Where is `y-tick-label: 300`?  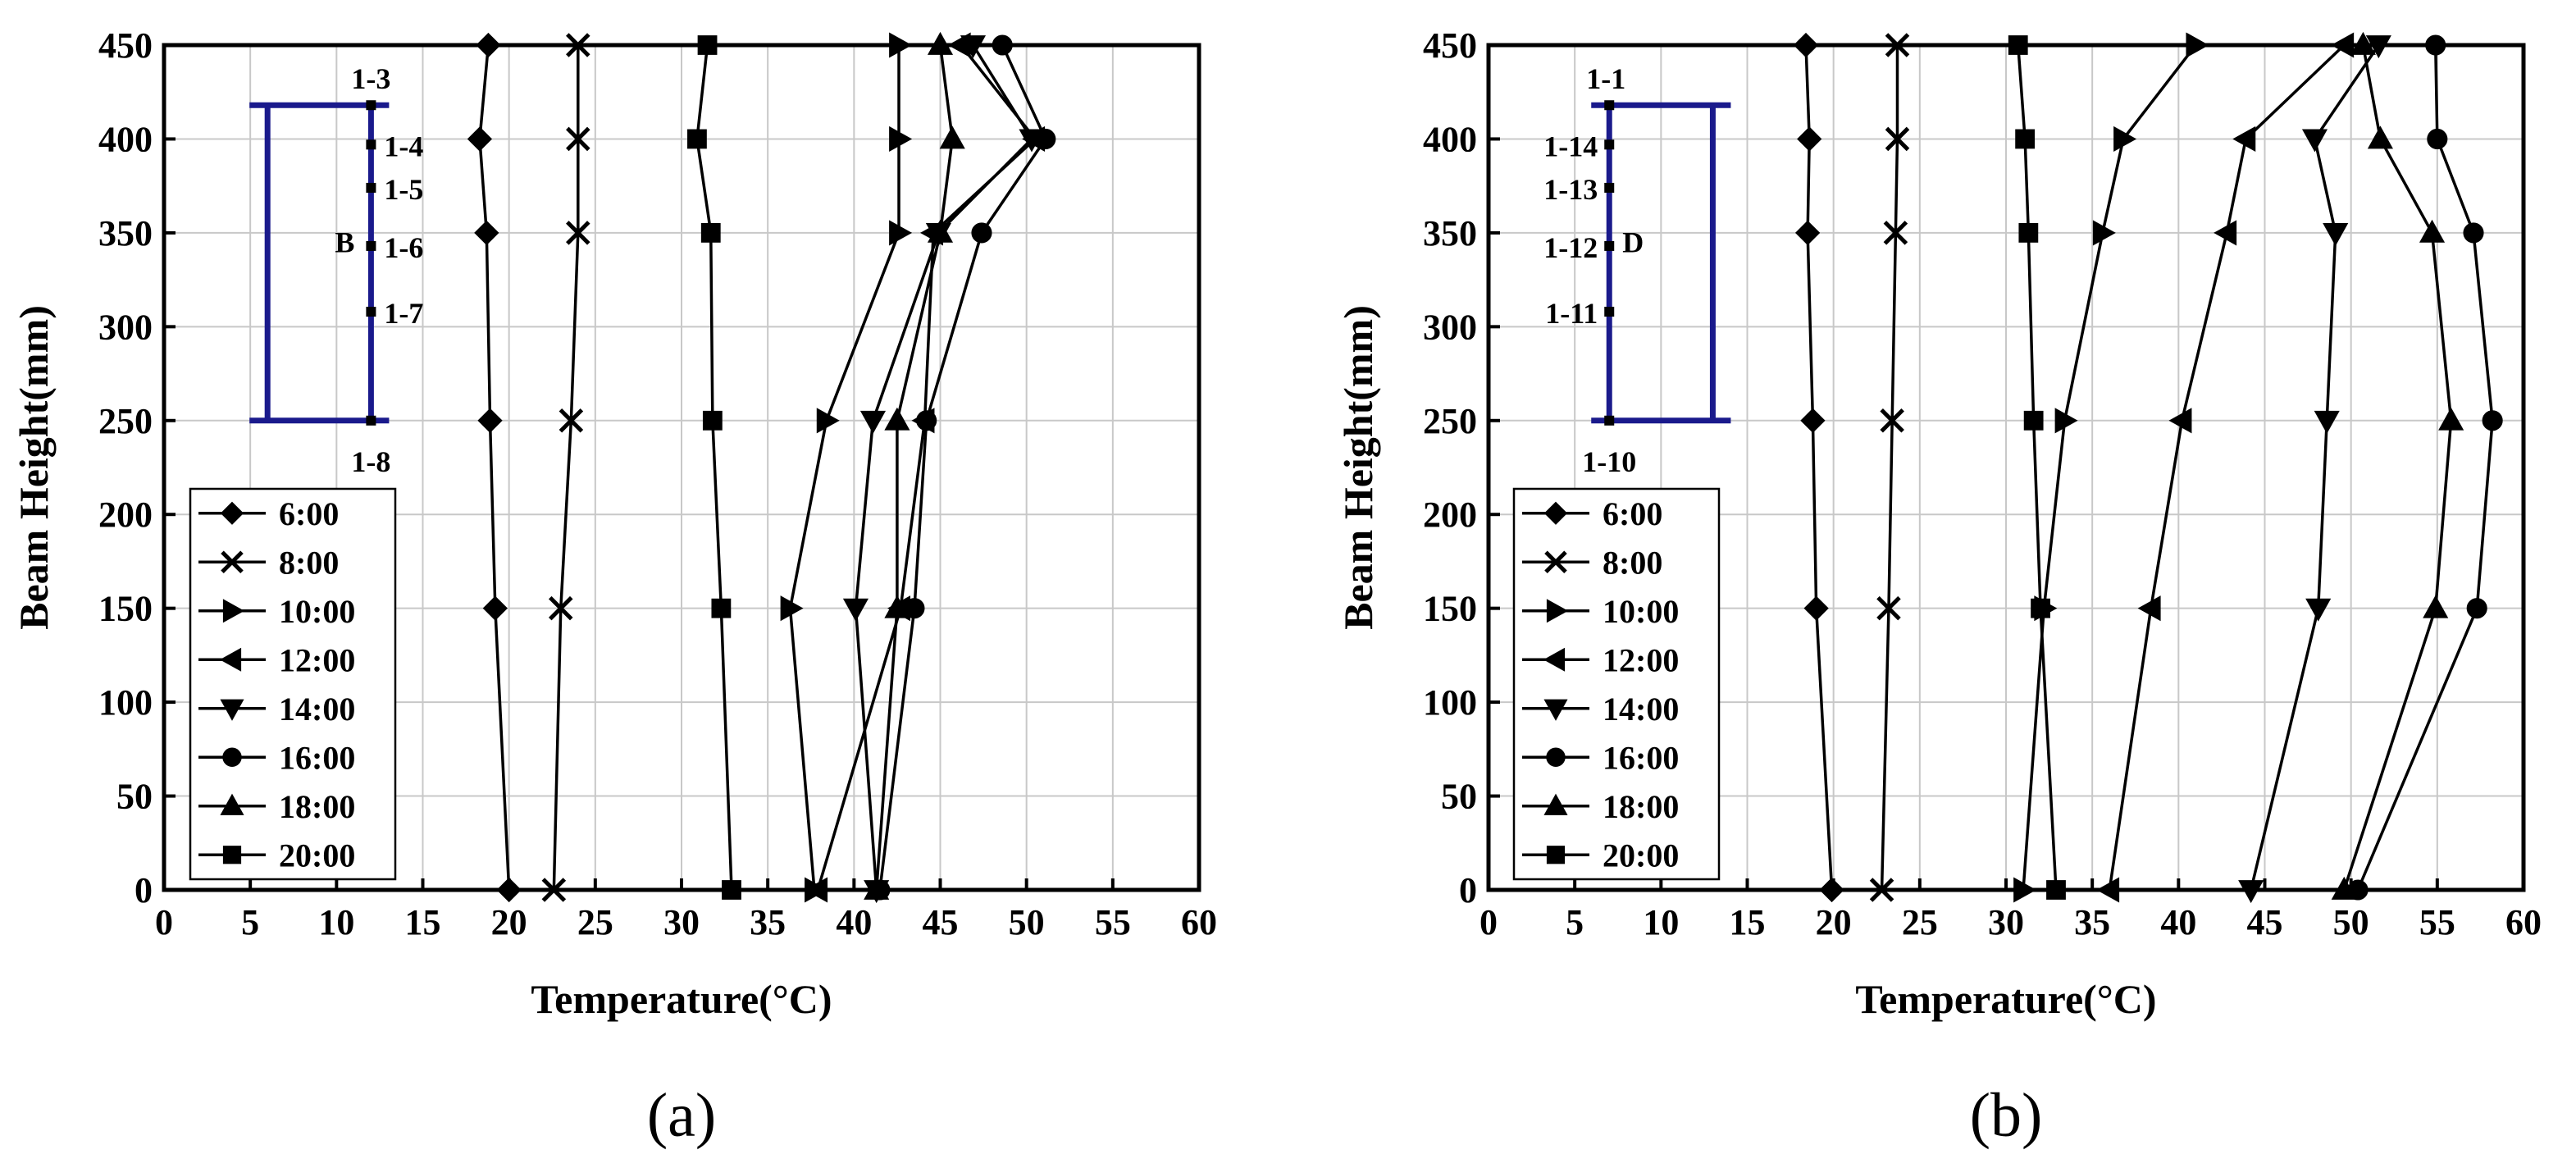
y-tick-label: 300 is located at coordinates (125, 327).